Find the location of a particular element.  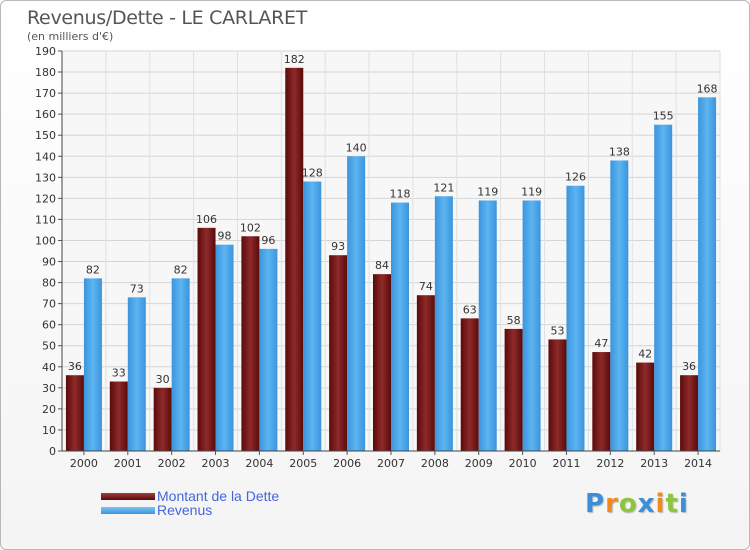

y-tick-label: 160 is located at coordinates (45, 114).